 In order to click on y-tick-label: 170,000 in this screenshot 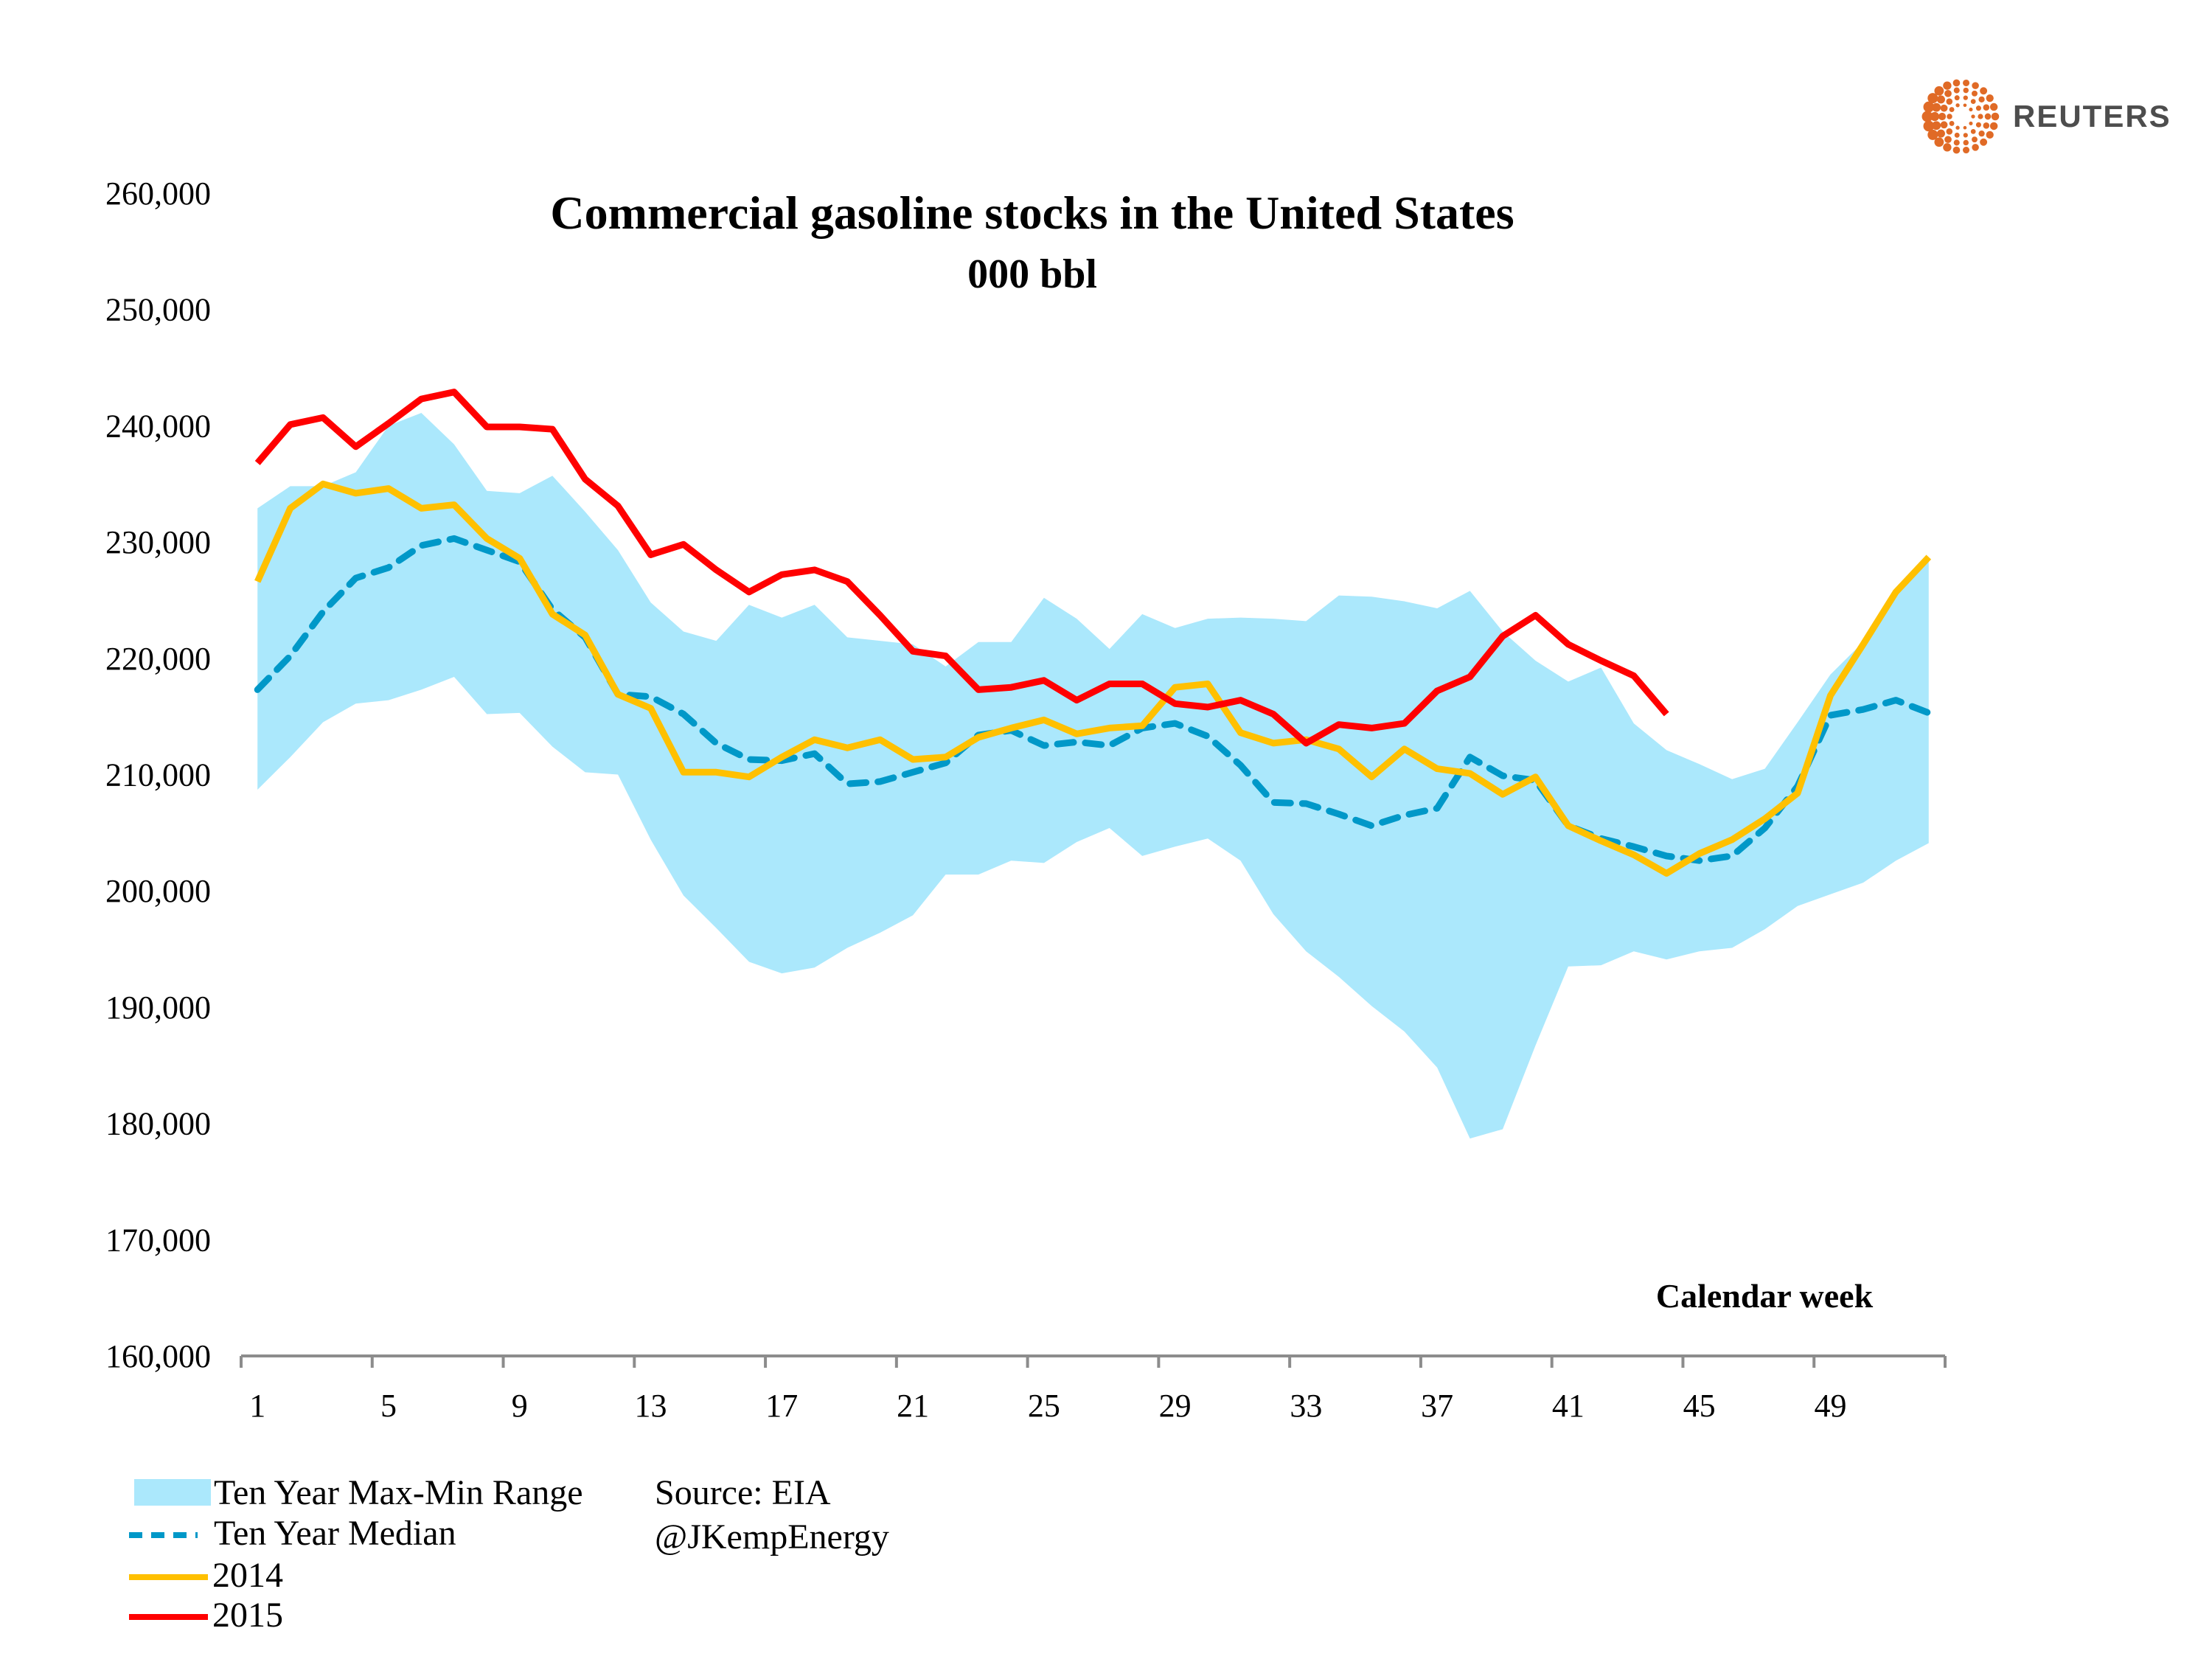, I will do `click(158, 1240)`.